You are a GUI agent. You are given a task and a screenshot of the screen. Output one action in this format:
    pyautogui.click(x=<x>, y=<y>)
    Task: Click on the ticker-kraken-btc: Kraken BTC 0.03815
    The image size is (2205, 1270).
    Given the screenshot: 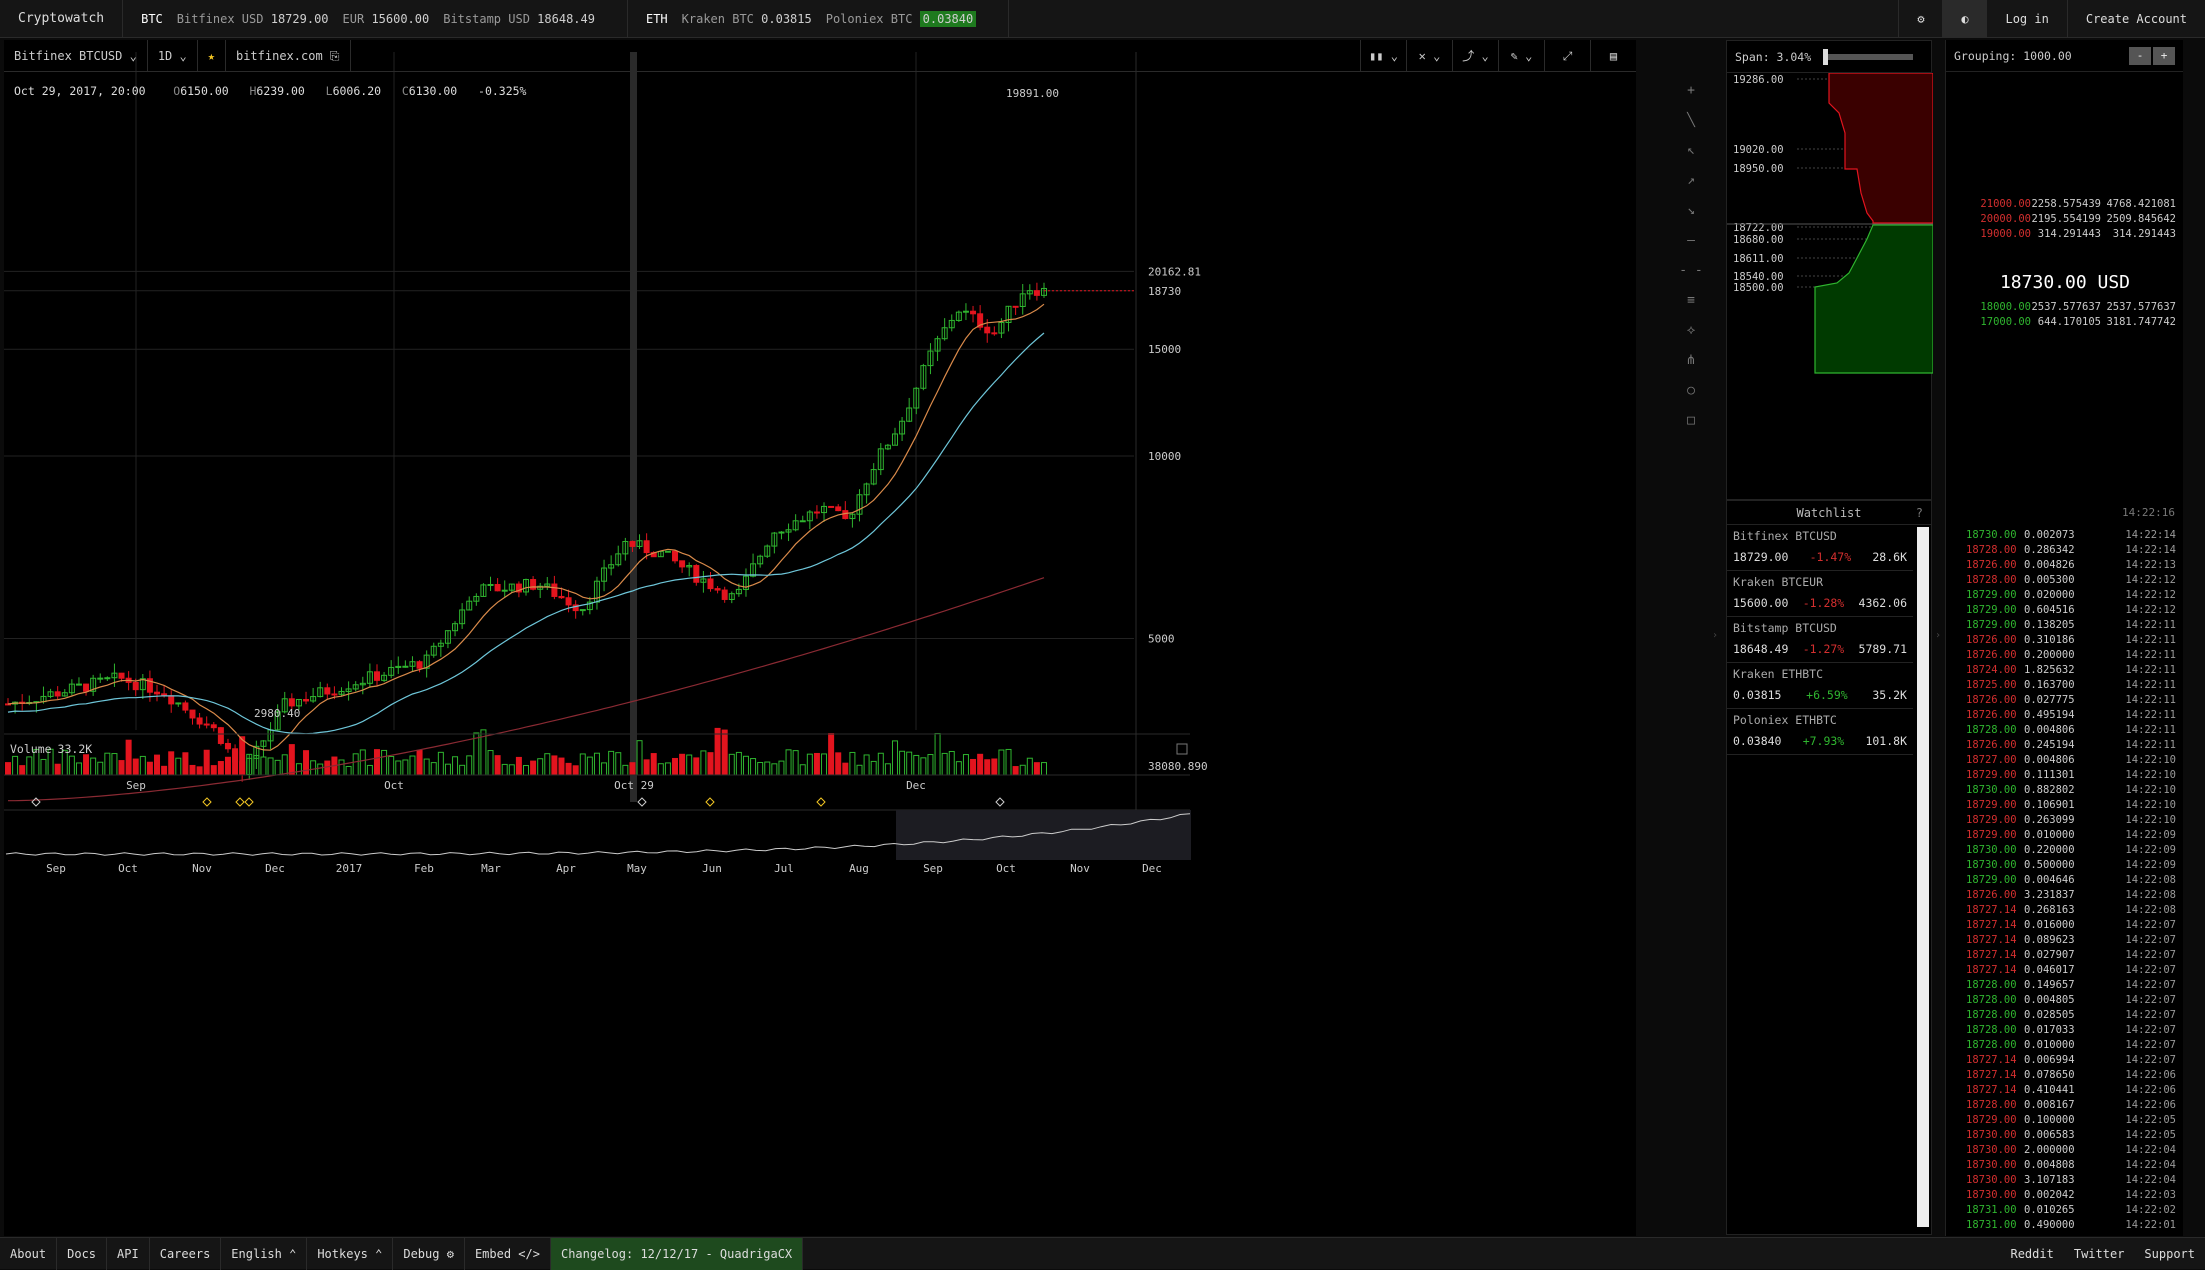 What is the action you would take?
    pyautogui.click(x=746, y=18)
    